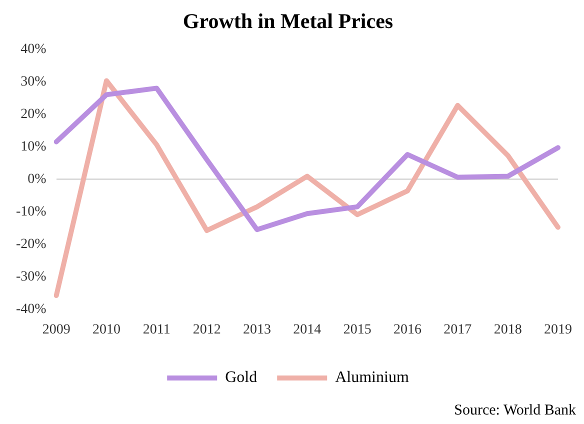 The height and width of the screenshot is (424, 584). I want to click on x-tick-label: 2012, so click(206, 330).